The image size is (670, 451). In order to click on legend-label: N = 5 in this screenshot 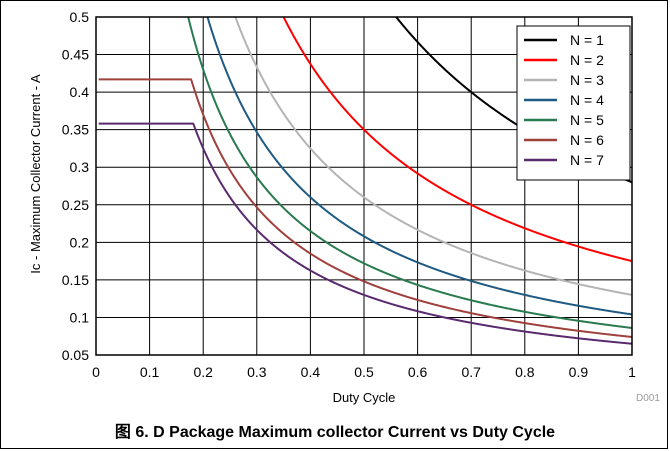, I will do `click(587, 120)`.